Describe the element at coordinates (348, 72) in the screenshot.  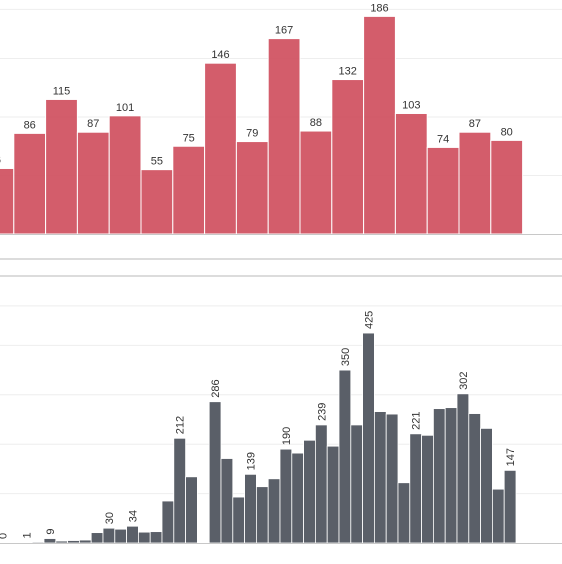
I see `data-label: 132` at that location.